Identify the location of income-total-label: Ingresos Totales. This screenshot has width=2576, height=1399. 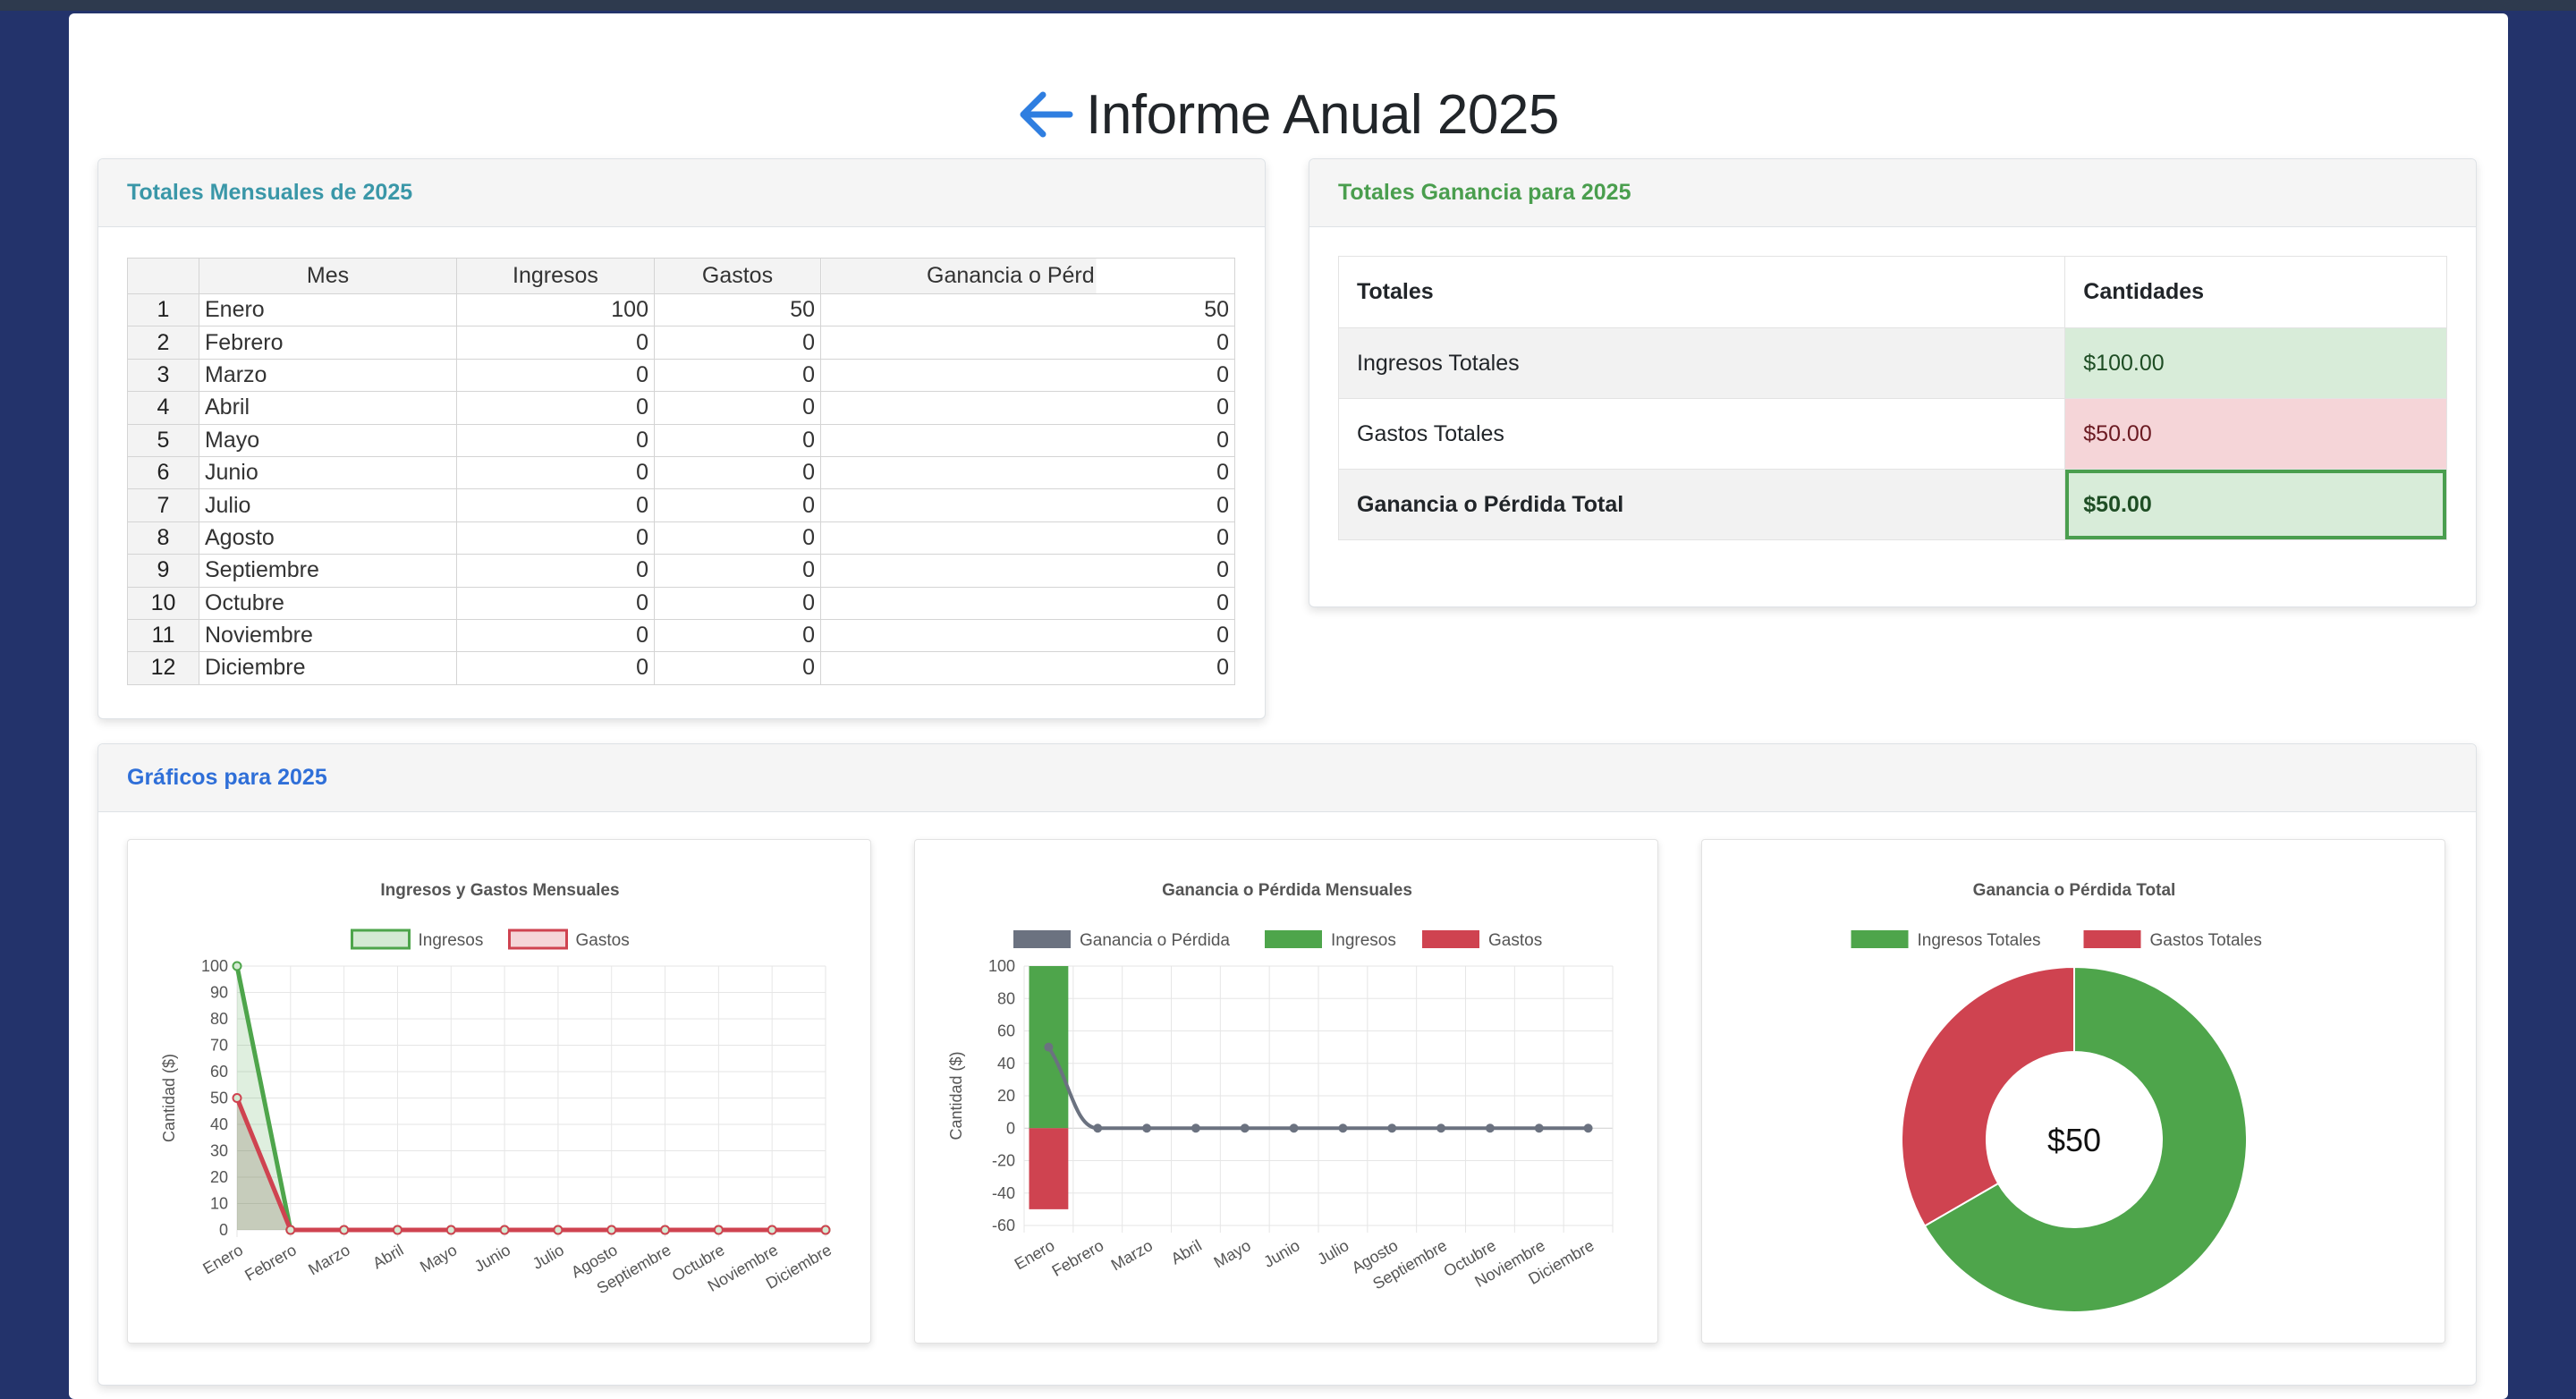
(1701, 363).